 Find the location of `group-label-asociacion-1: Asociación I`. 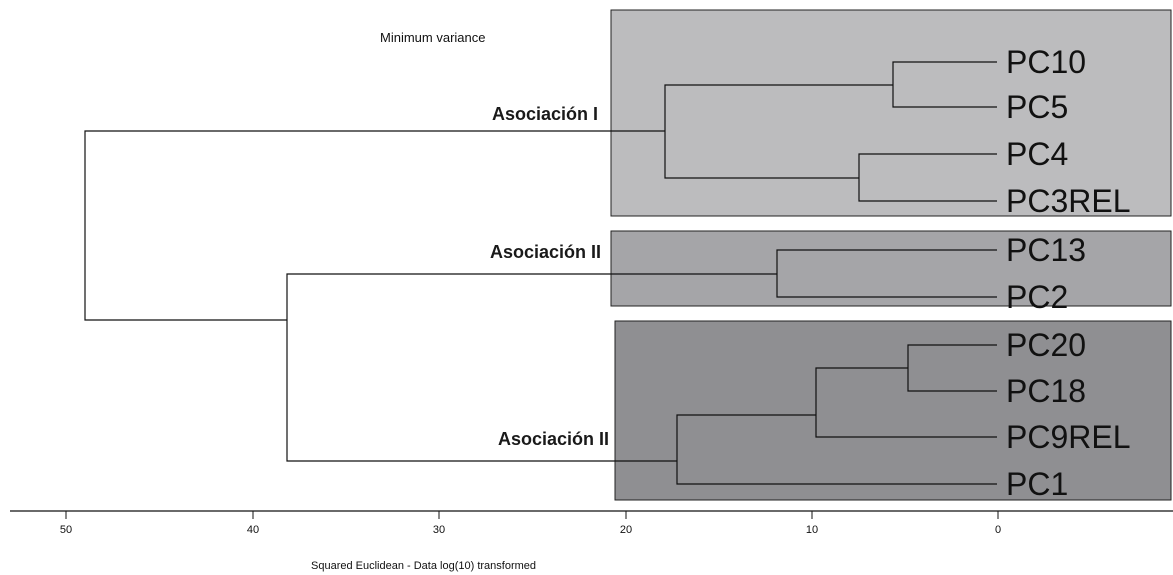

group-label-asociacion-1: Asociación I is located at coordinates (545, 114).